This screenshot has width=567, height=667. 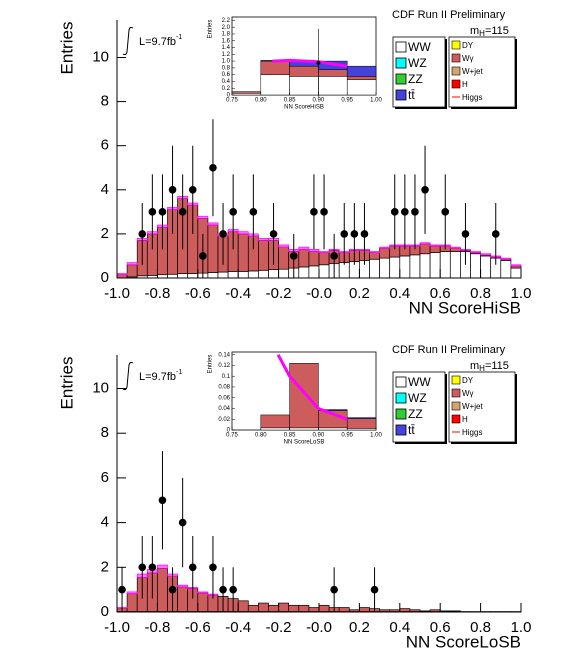 What do you see at coordinates (226, 82) in the screenshot?
I see `y-tick-label: 0.4` at bounding box center [226, 82].